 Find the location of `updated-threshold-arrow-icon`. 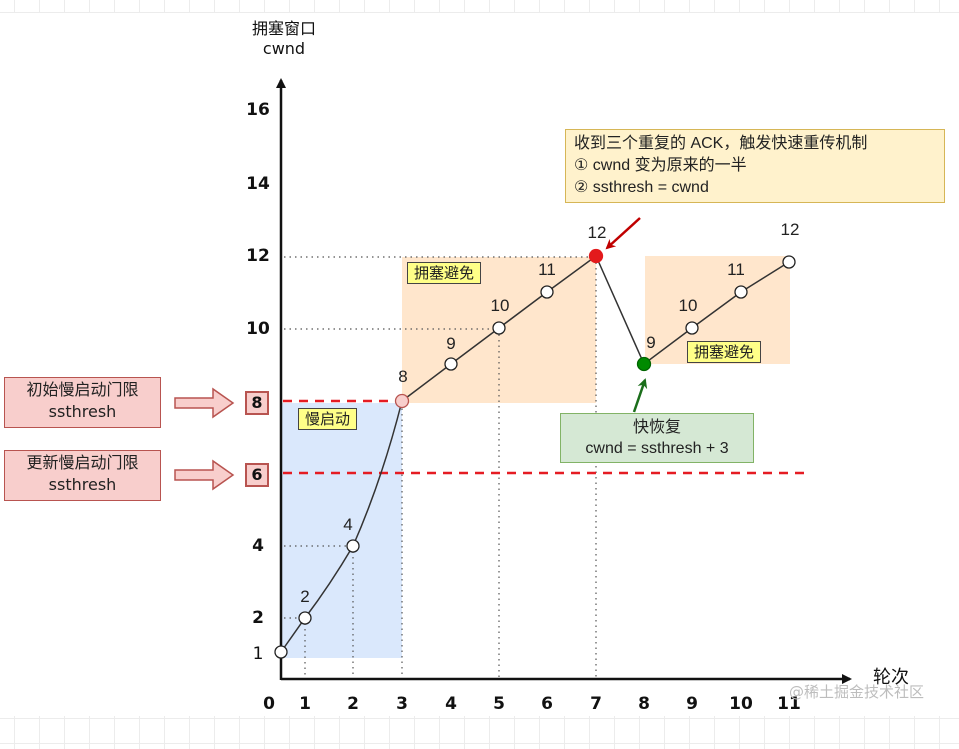

updated-threshold-arrow-icon is located at coordinates (204, 475).